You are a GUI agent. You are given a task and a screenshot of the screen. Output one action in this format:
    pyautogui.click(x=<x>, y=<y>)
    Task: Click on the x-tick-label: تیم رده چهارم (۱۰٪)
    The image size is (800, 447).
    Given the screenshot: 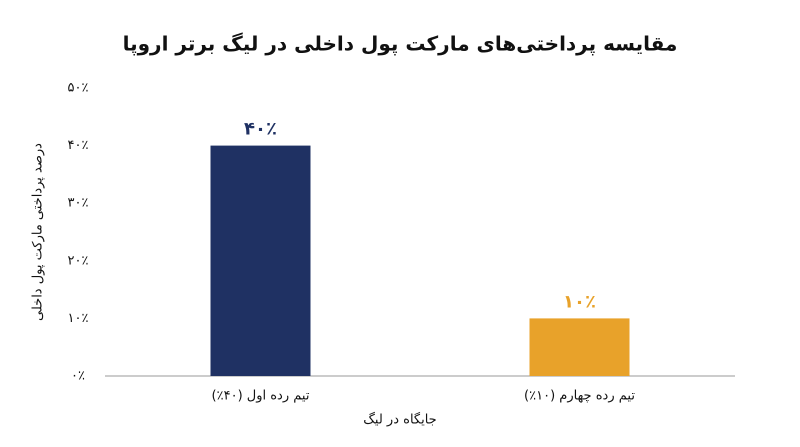 What is the action you would take?
    pyautogui.click(x=579, y=396)
    